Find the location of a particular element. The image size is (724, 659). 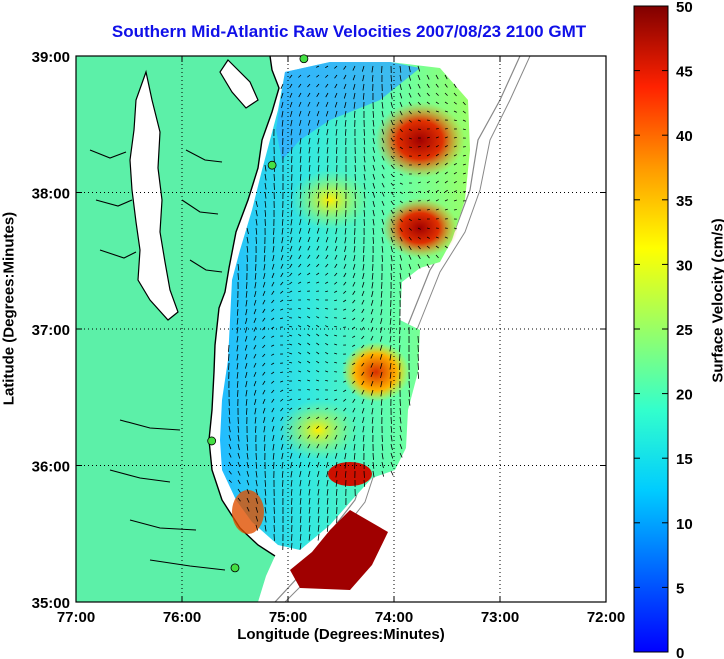

colorbar-tick-label: 45 is located at coordinates (684, 72).